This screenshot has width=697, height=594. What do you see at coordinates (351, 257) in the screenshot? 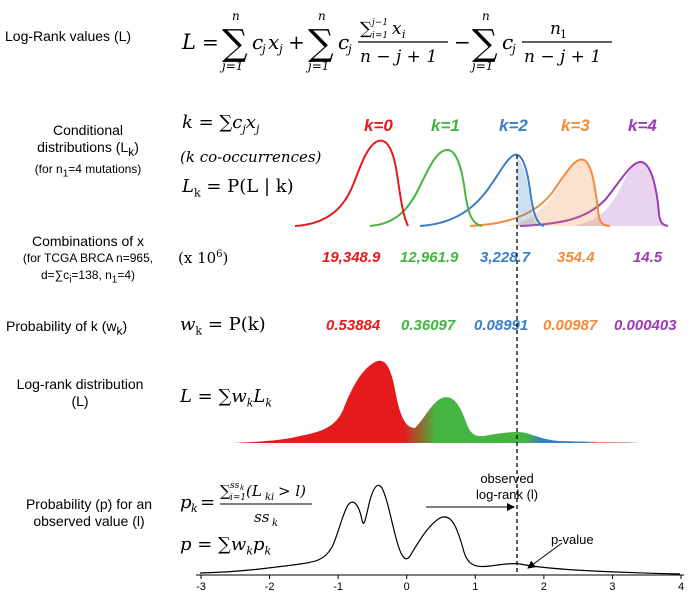
I see `k0-combinations: 19,348.9` at bounding box center [351, 257].